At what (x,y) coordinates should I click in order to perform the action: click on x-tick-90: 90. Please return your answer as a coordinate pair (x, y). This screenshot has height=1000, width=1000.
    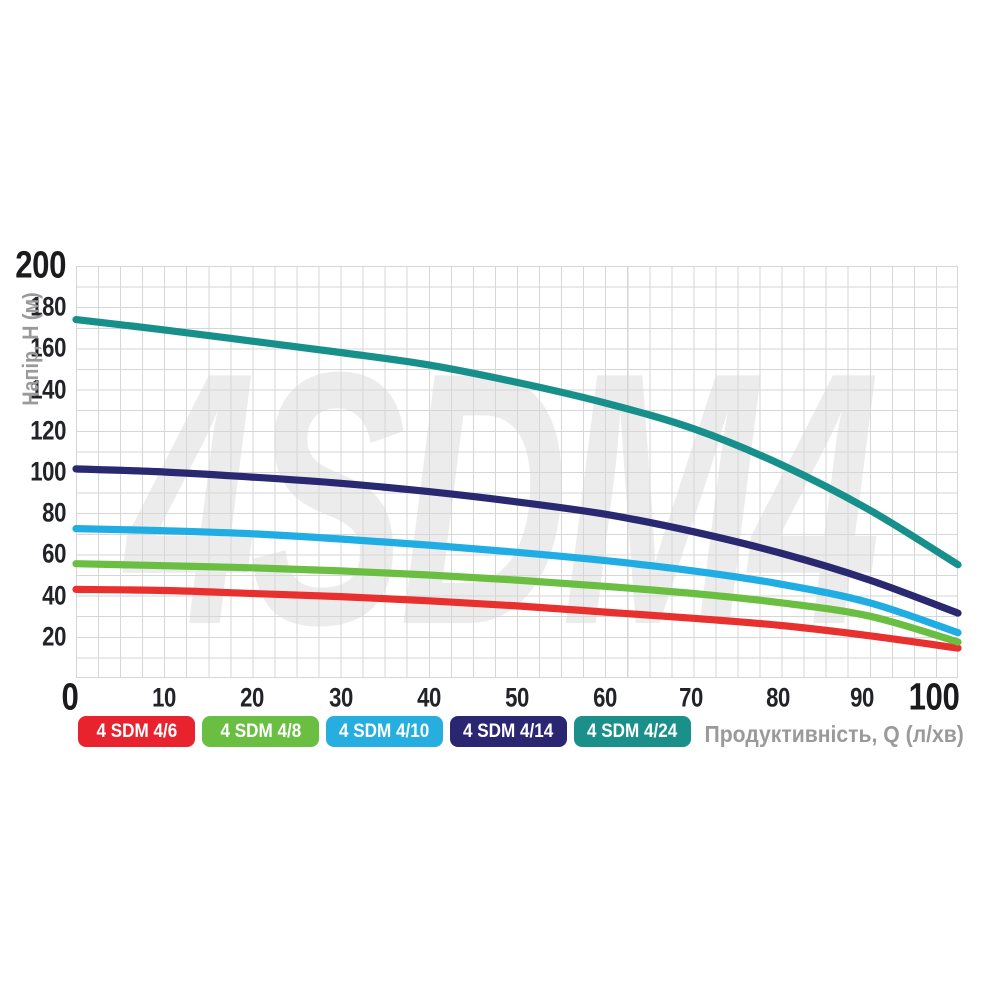
    Looking at the image, I should click on (861, 697).